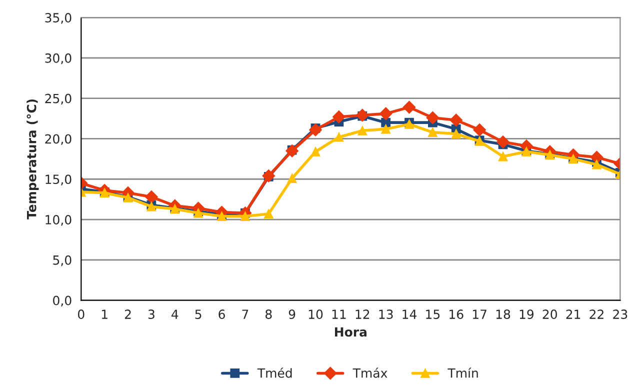 Image resolution: width=644 pixels, height=390 pixels. What do you see at coordinates (198, 315) in the screenshot?
I see `x-tick-label: 5` at bounding box center [198, 315].